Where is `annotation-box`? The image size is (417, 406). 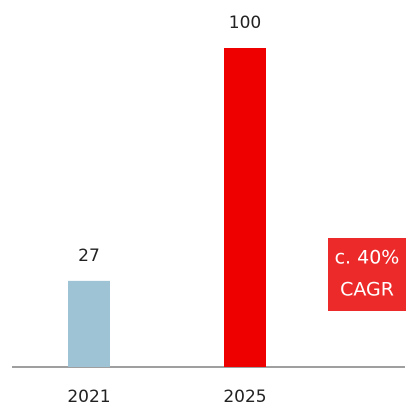
annotation-box is located at coordinates (367, 274).